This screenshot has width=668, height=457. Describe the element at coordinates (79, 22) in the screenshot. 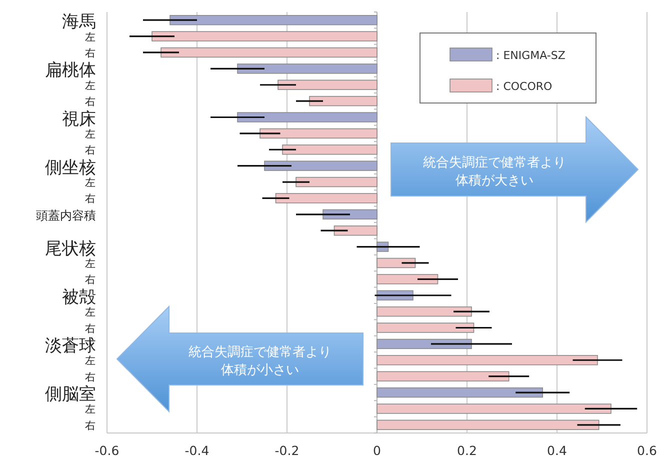

I see `y-tick-label: 海馬` at that location.